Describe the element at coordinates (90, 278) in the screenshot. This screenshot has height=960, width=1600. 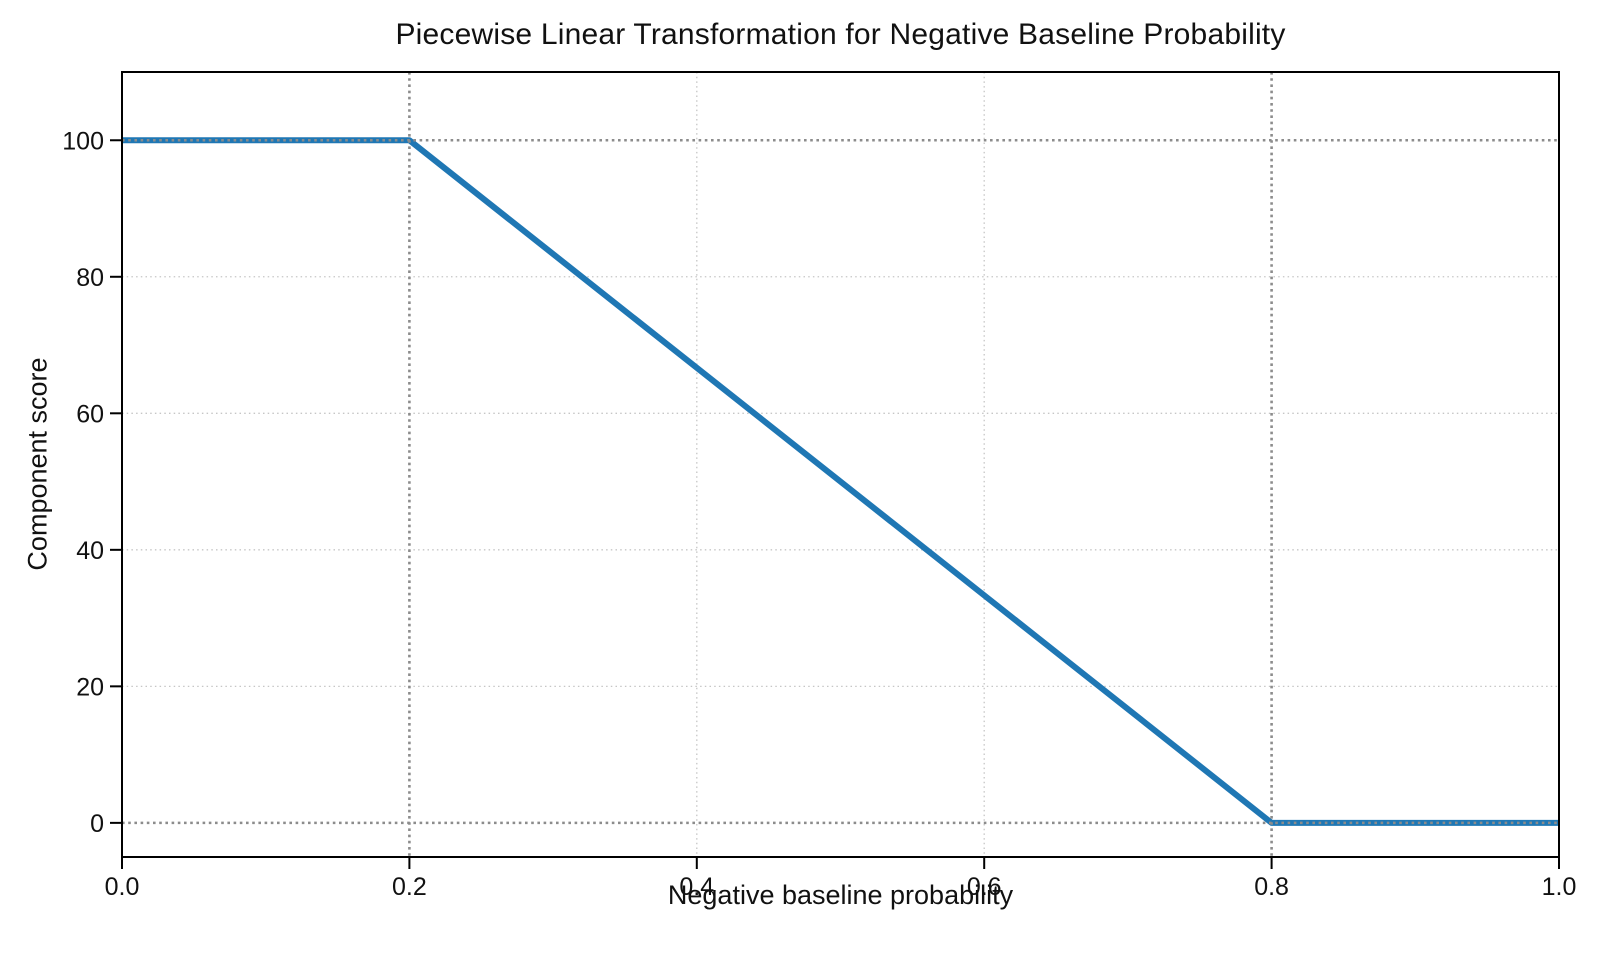
I see `y-tick-label: 80` at that location.